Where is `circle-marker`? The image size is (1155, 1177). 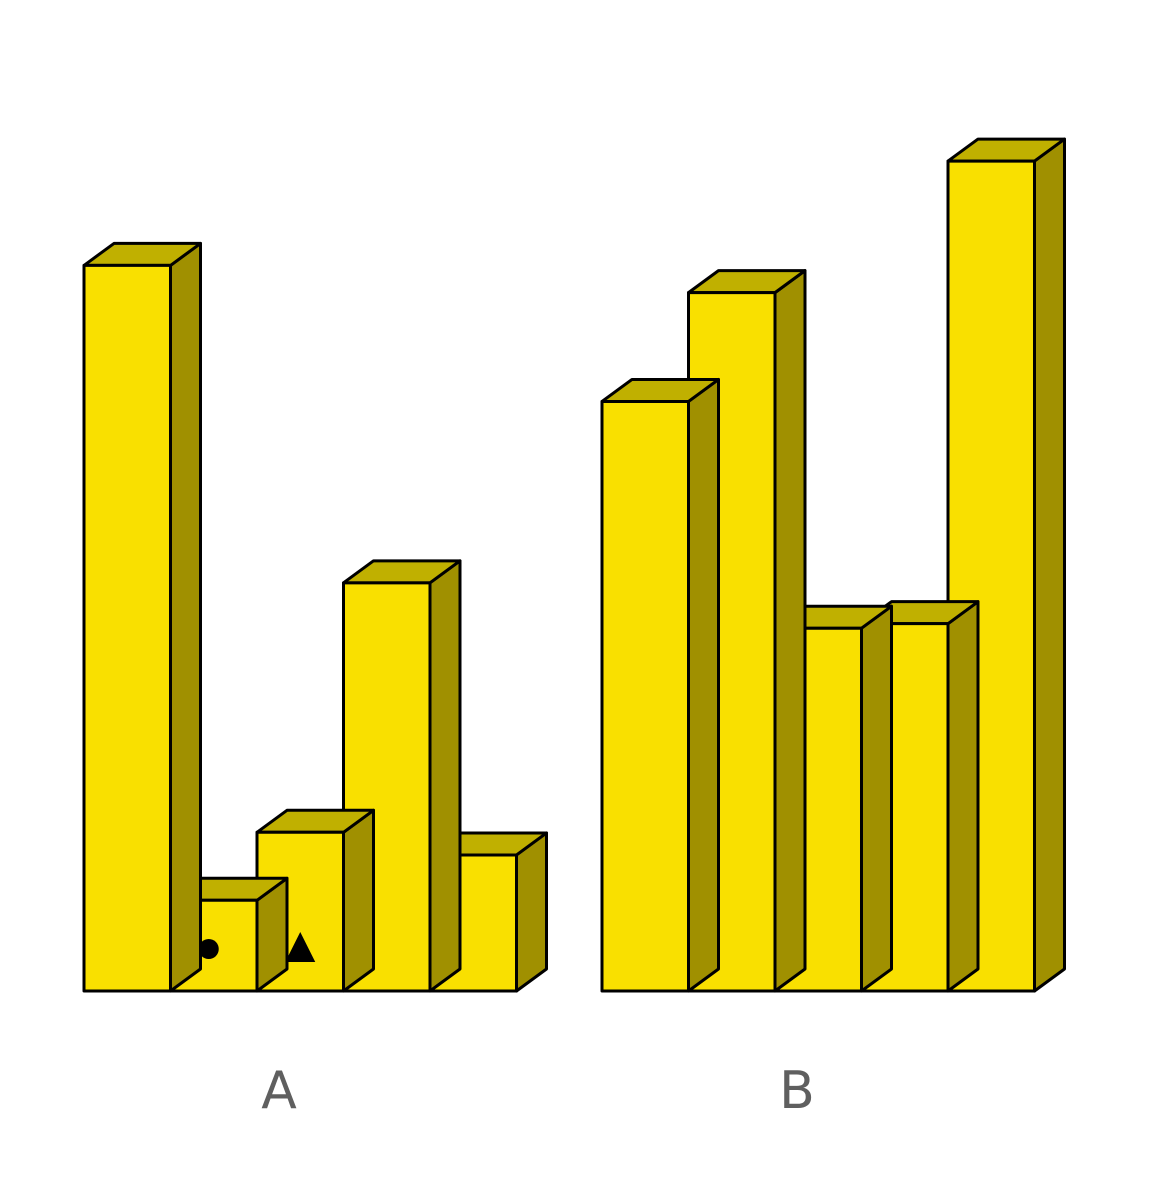 circle-marker is located at coordinates (208, 949).